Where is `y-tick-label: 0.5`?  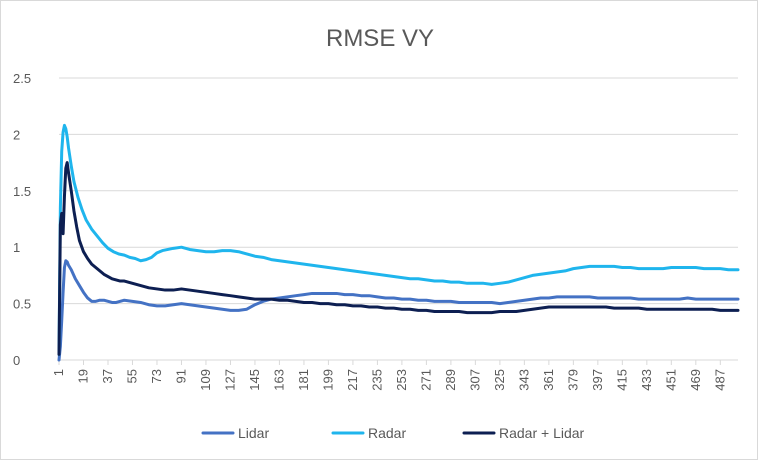 y-tick-label: 0.5 is located at coordinates (22, 304).